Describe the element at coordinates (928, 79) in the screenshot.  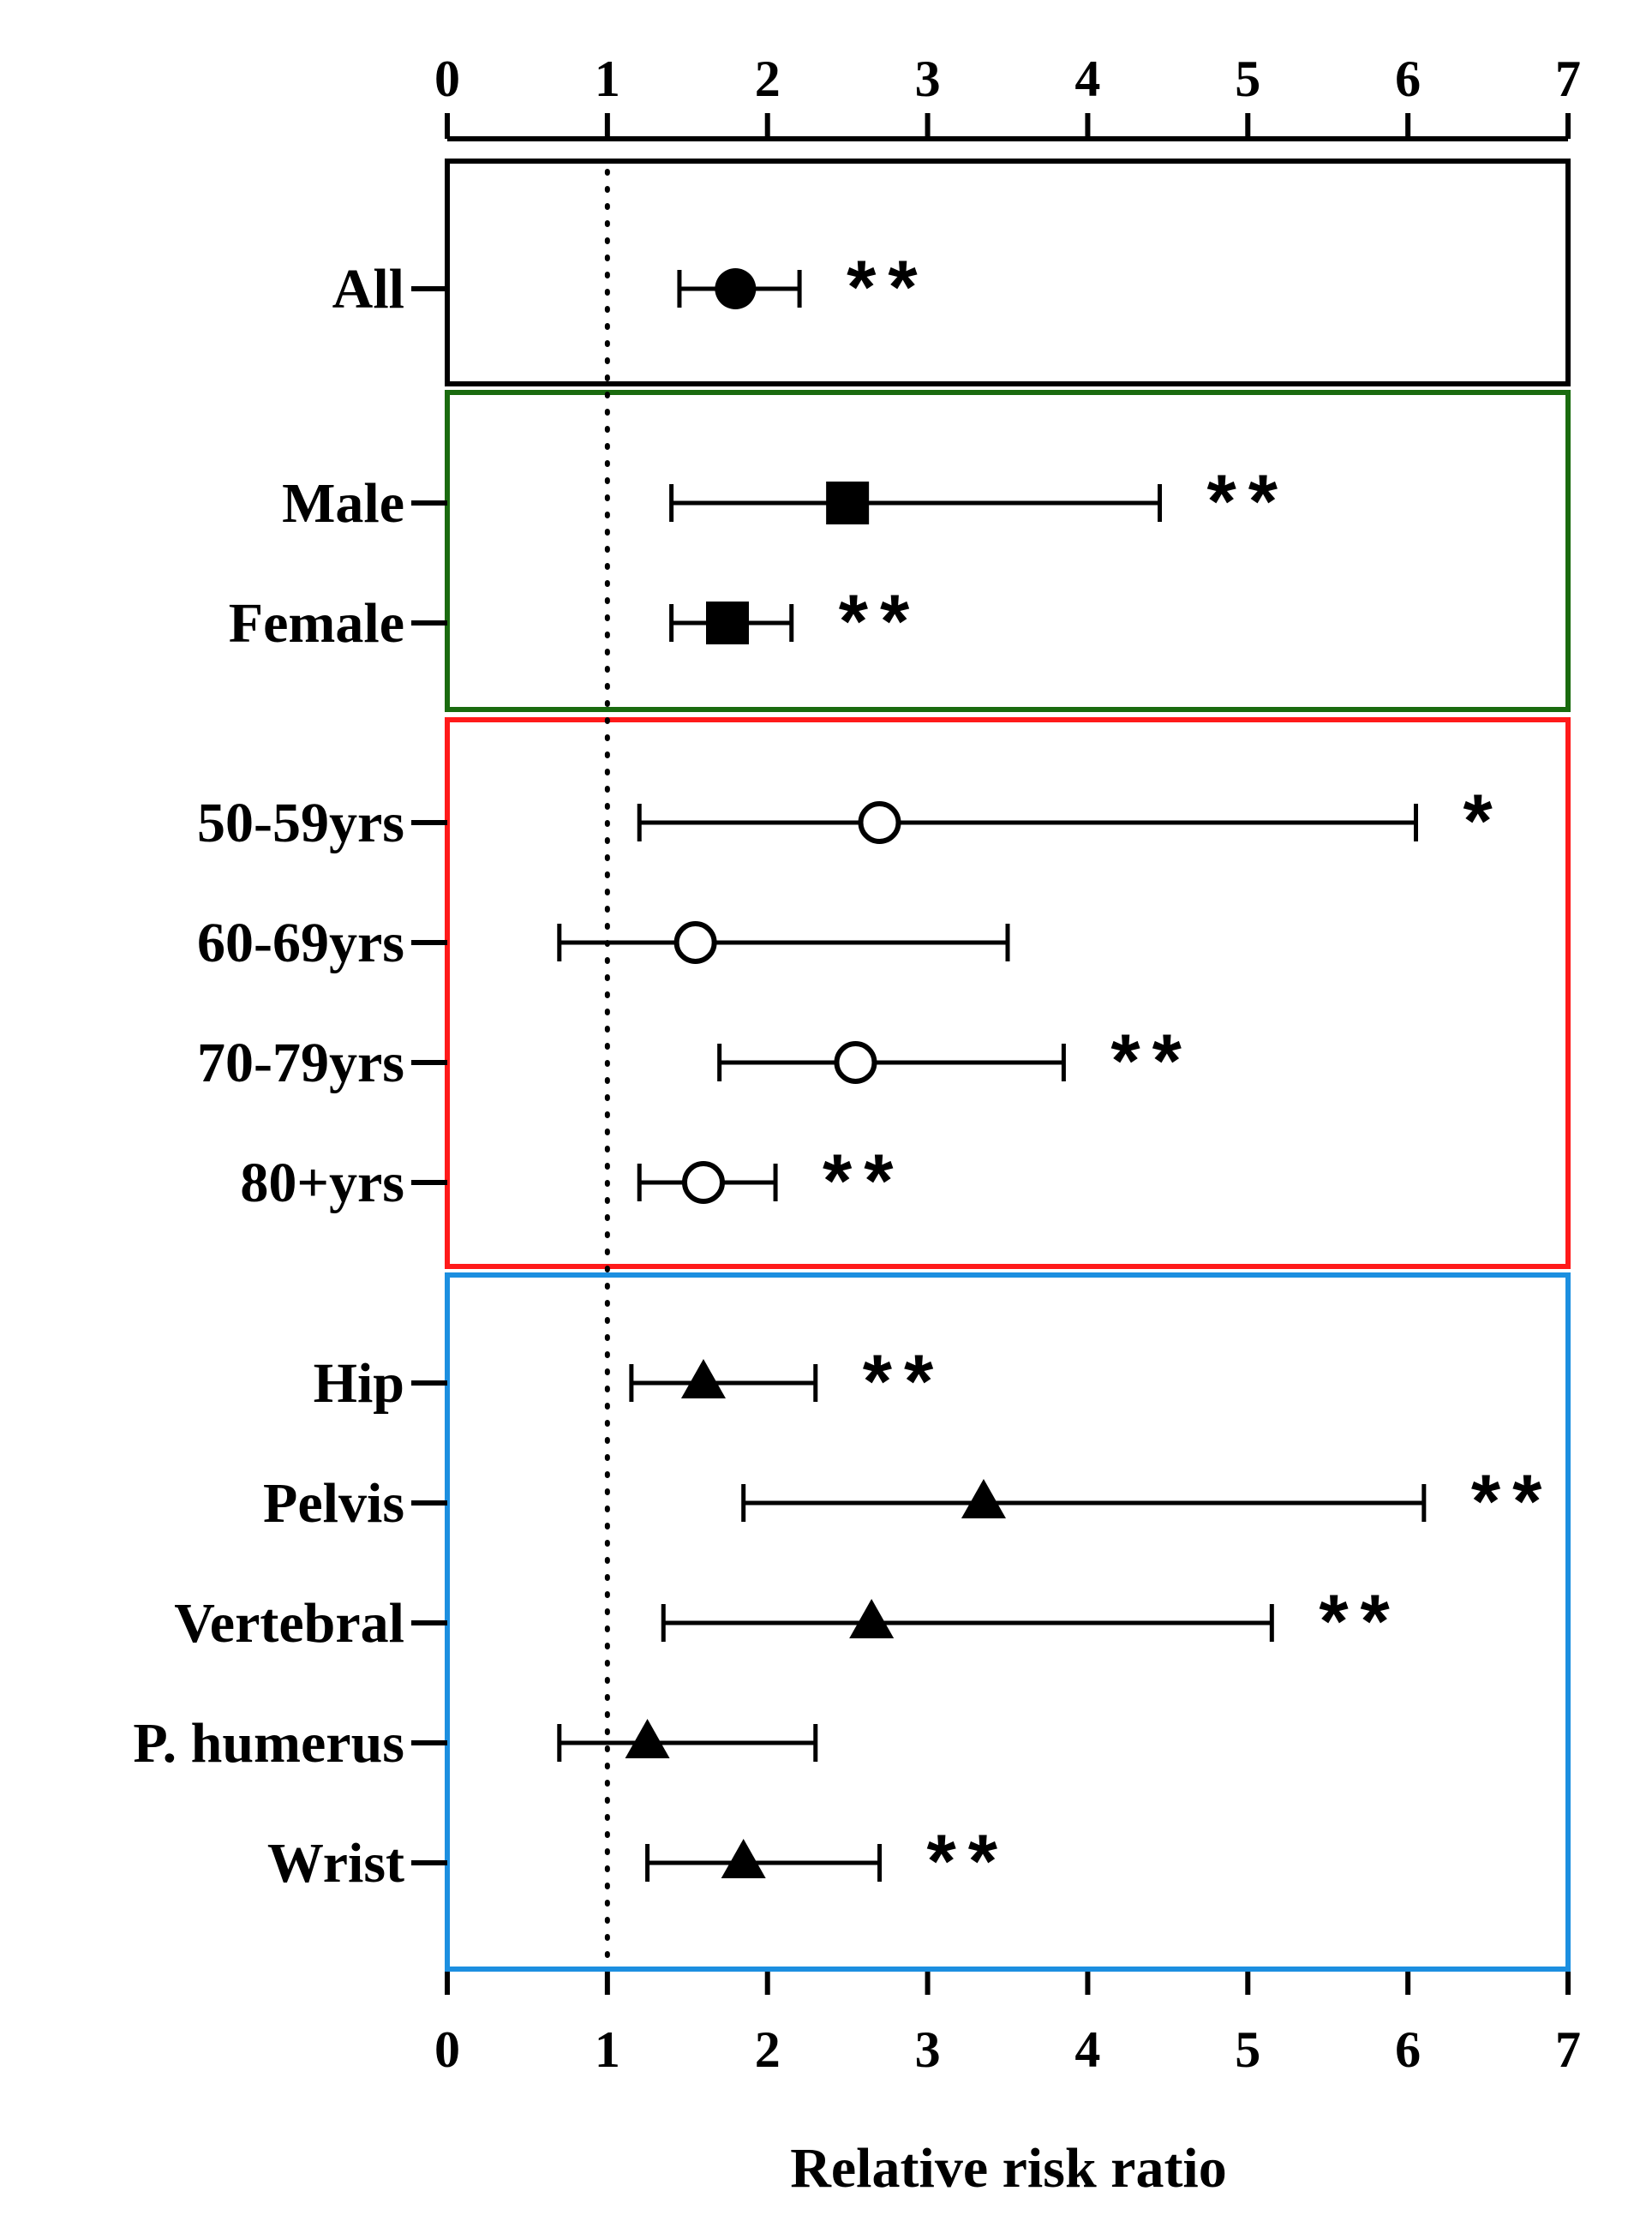
I see `top-tick-label-3: 3` at that location.